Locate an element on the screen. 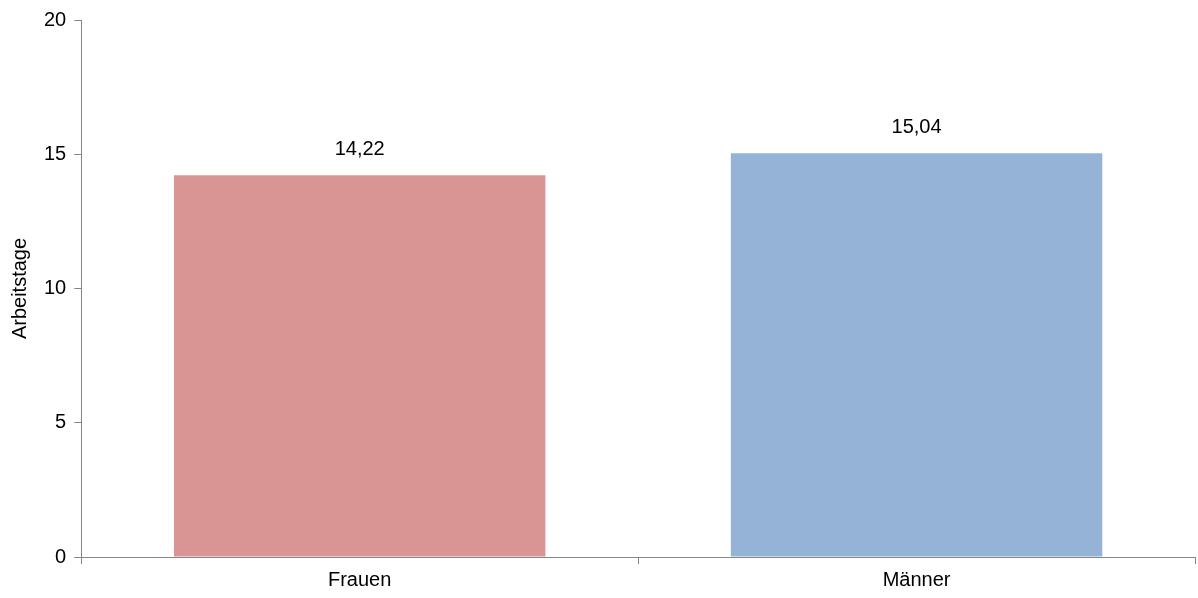 The height and width of the screenshot is (598, 1198). y-tick-label: 20 is located at coordinates (55, 18).